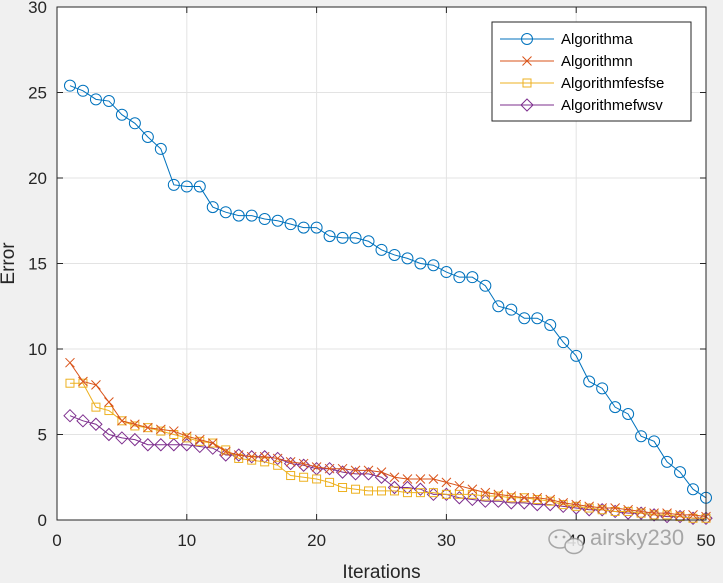 The width and height of the screenshot is (723, 583). I want to click on legend-item: Algorithmfesfse, so click(582, 83).